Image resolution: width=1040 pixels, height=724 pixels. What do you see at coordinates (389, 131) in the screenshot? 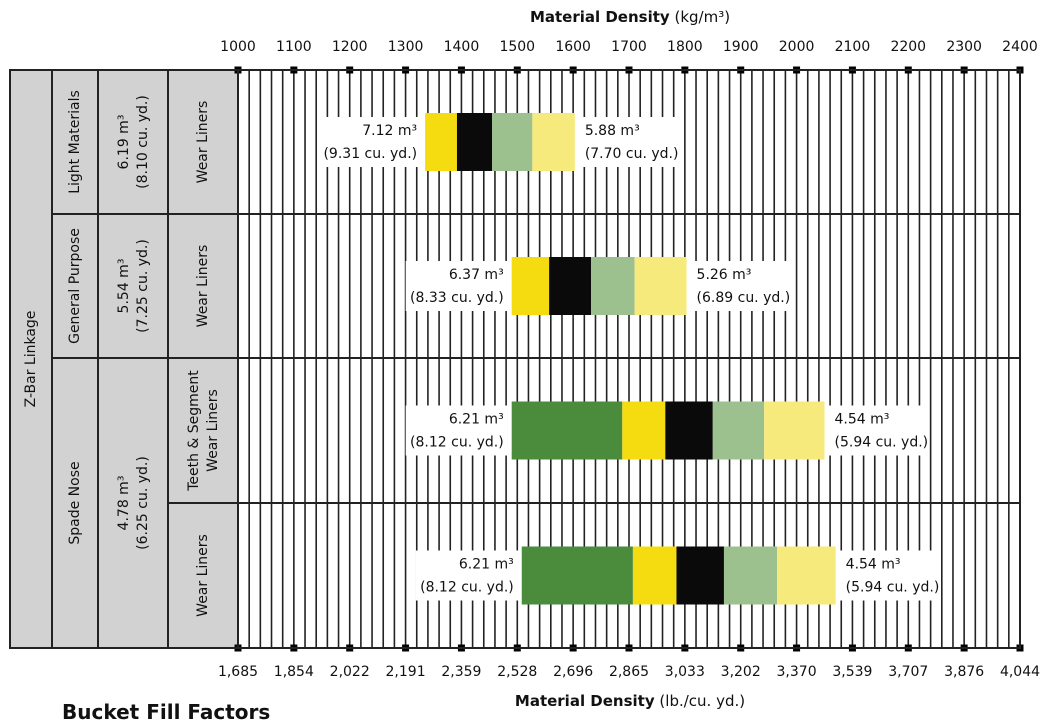
I see `left-label-m3: 7.12 m³` at bounding box center [389, 131].